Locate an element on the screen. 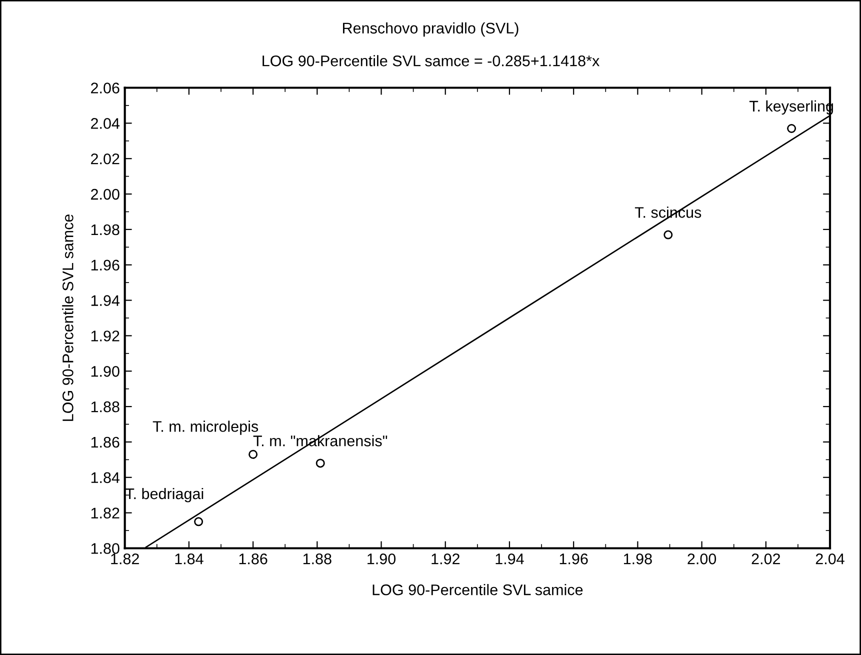 This screenshot has width=861, height=655. chart-title: Renschovo pravidlo (SVL) is located at coordinates (430, 29).